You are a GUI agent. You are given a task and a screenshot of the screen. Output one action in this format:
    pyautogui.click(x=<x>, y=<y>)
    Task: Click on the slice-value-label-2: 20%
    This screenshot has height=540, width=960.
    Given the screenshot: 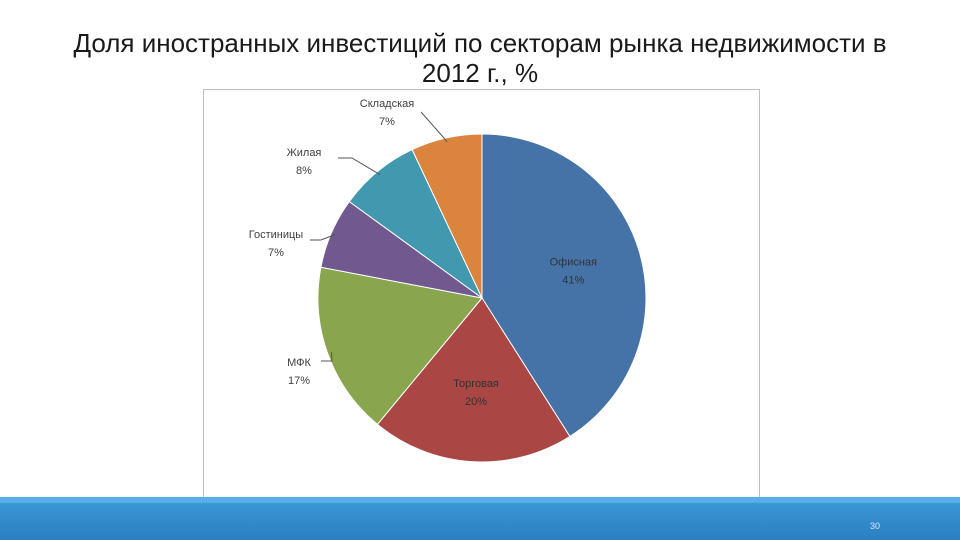 What is the action you would take?
    pyautogui.click(x=476, y=402)
    